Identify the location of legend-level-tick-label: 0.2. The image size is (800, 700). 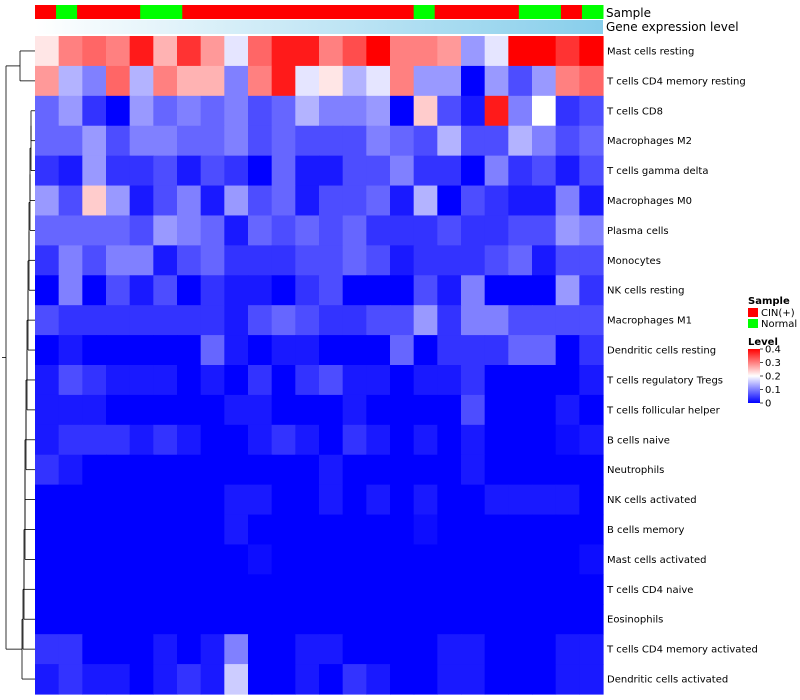
(773, 377).